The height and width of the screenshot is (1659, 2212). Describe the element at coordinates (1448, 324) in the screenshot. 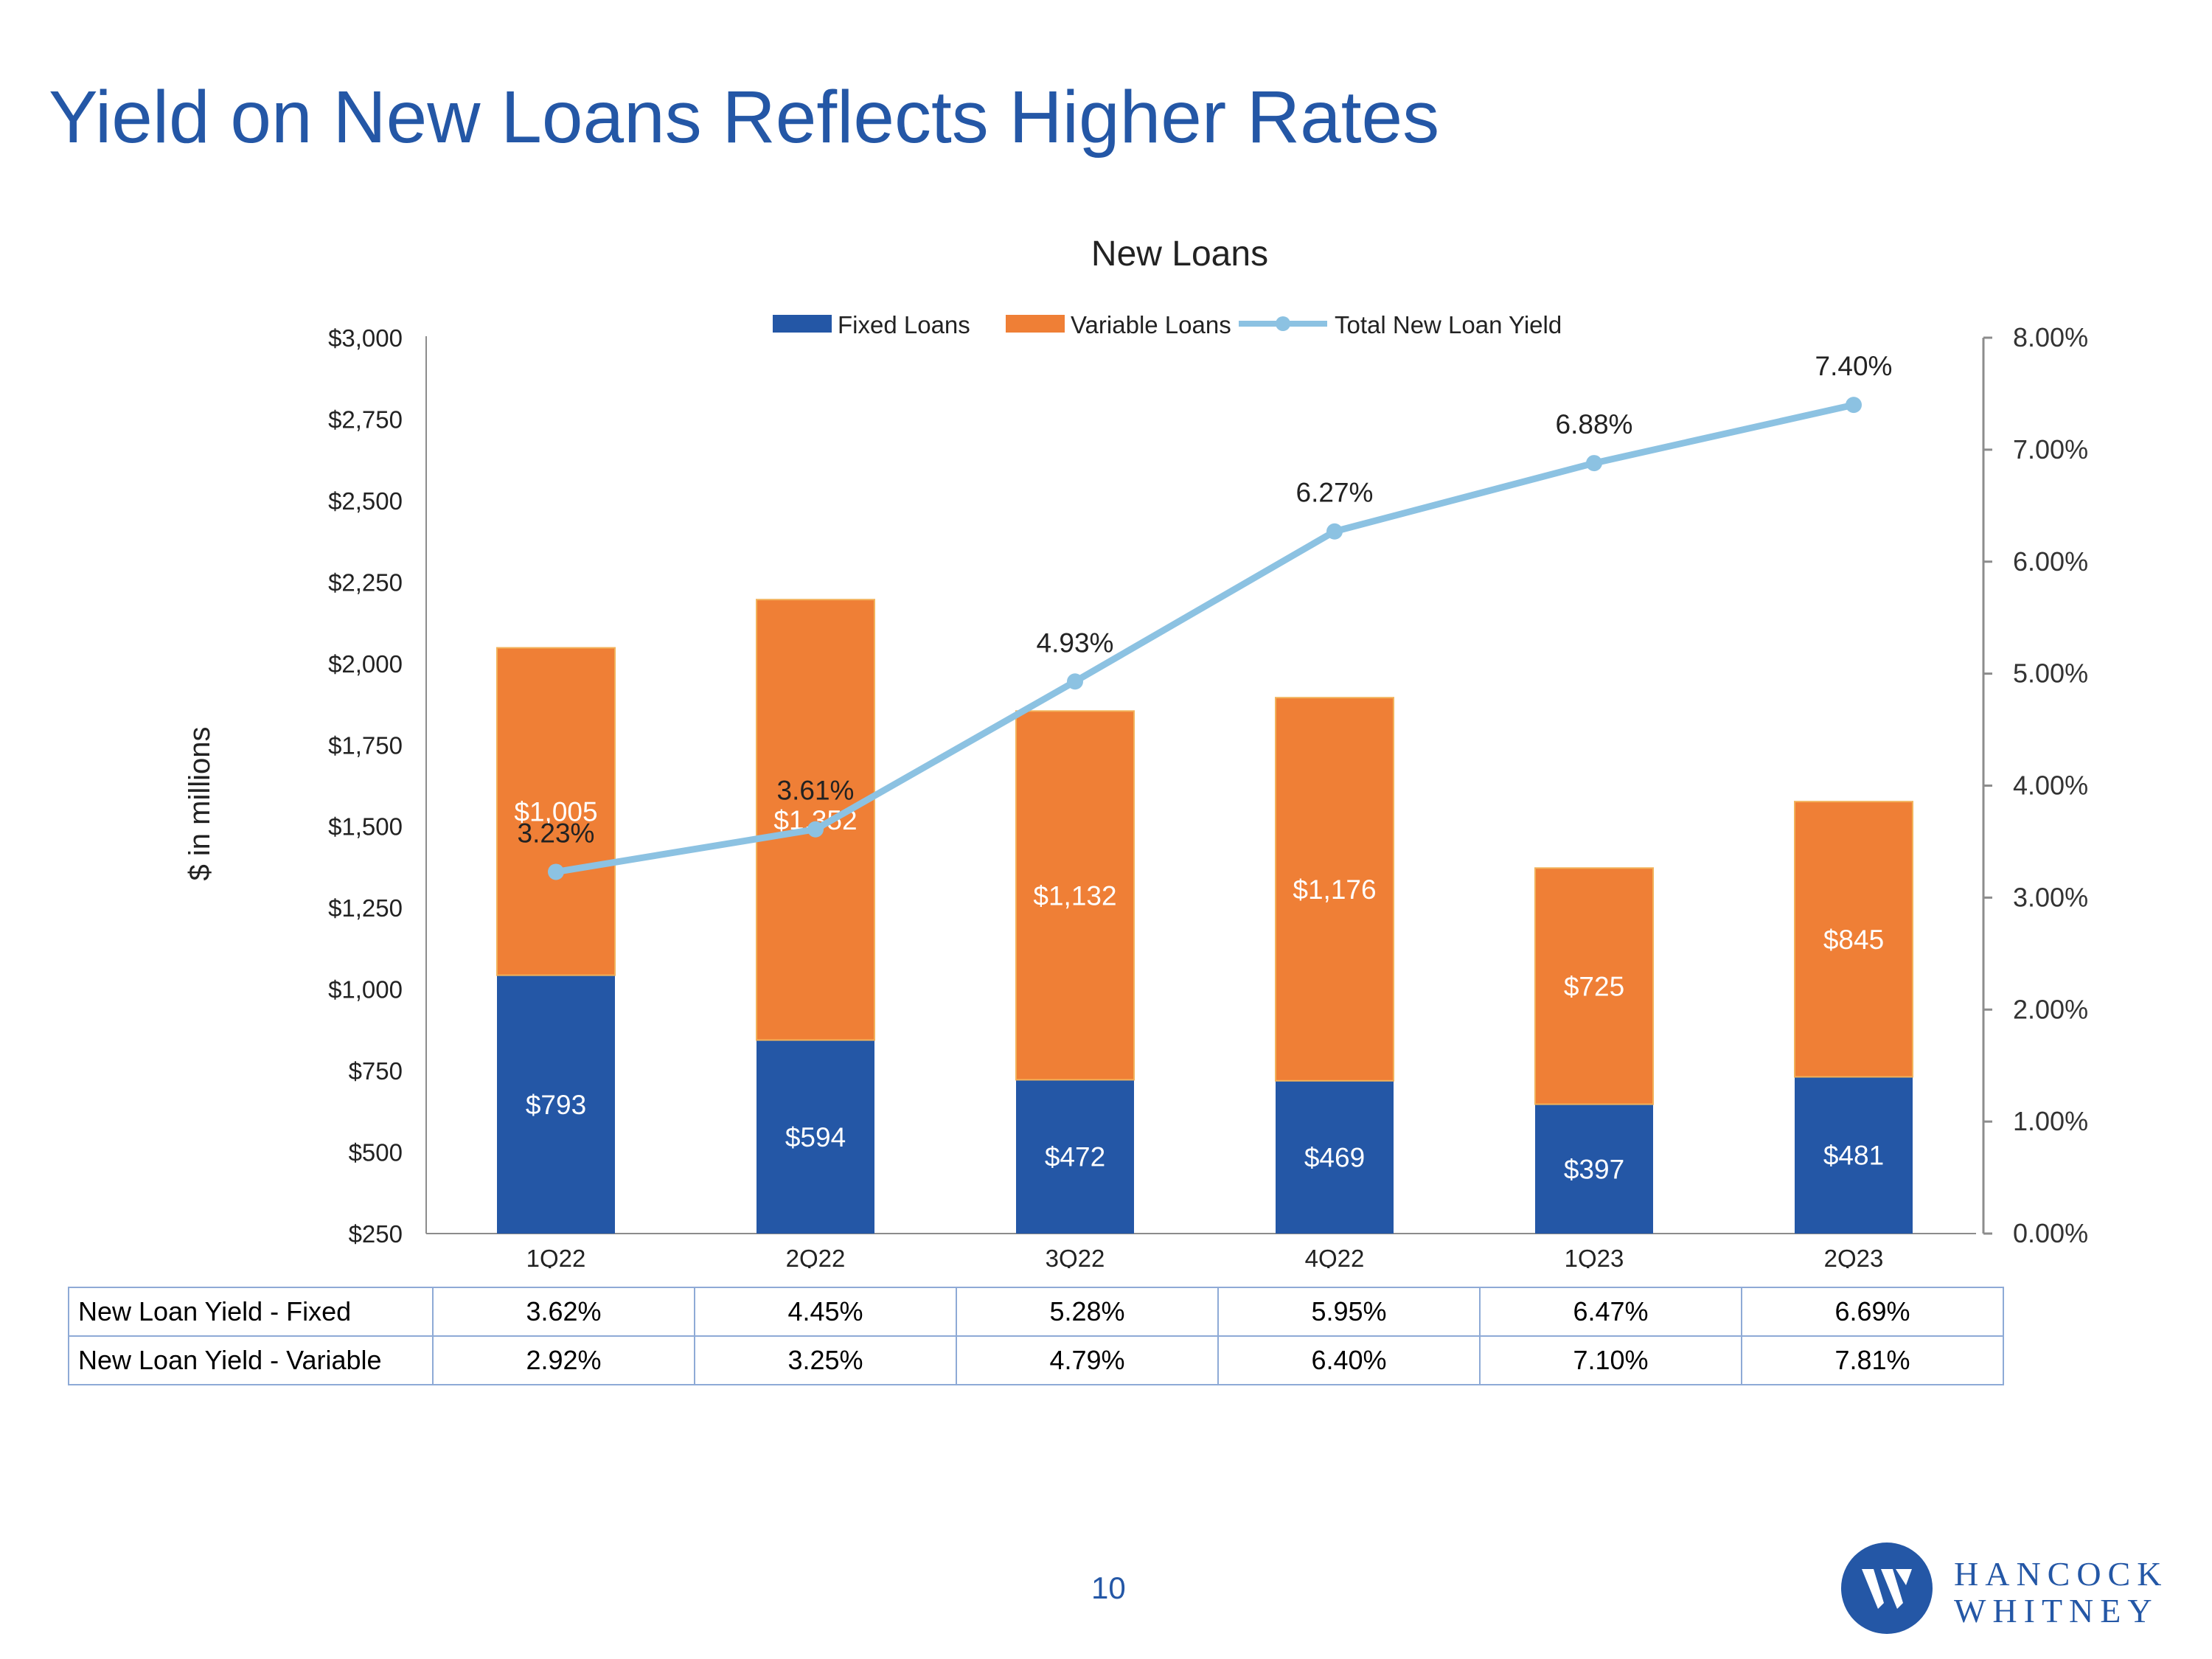

I see `legend-total-new-loan-yield-label: Total New Loan Yield` at that location.